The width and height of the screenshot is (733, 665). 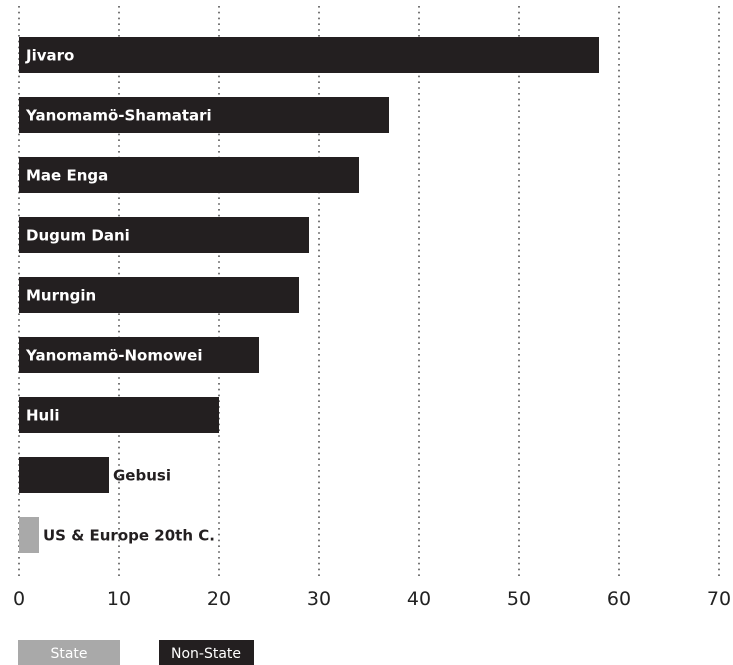 I want to click on x-tick-label-50: 50, so click(x=519, y=599).